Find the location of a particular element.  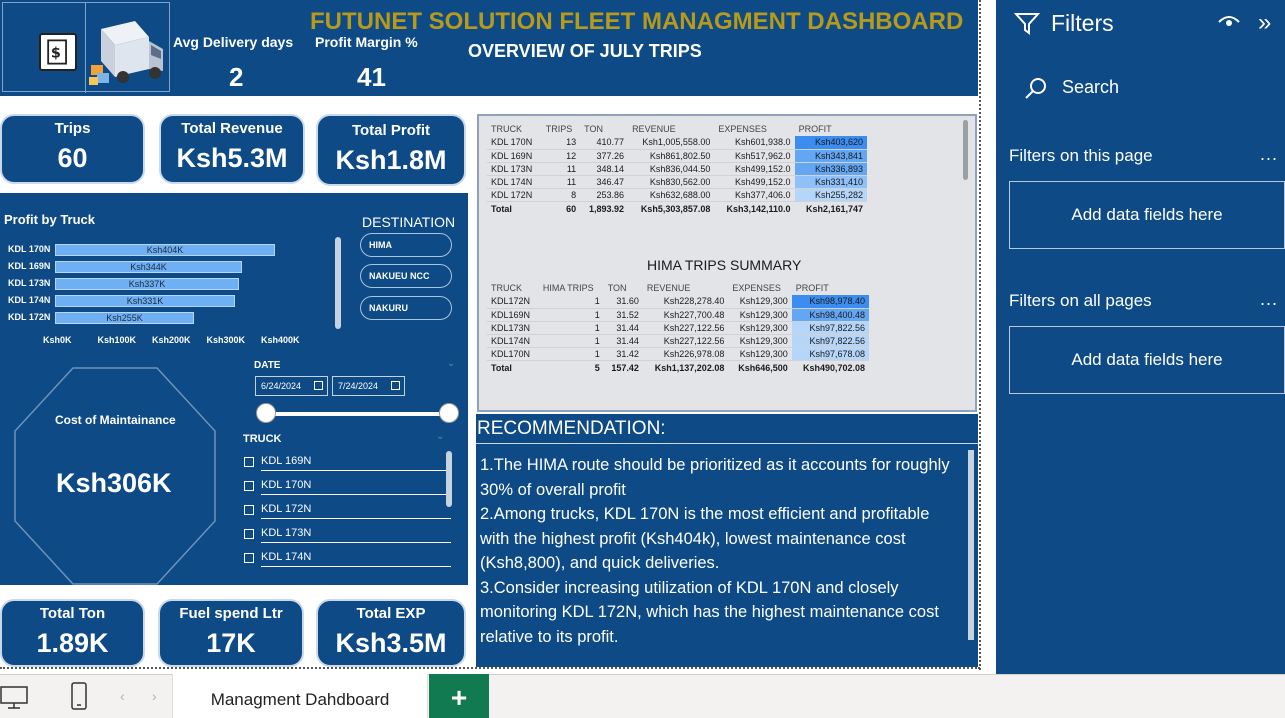

column-header: TRIPS is located at coordinates (559, 129).